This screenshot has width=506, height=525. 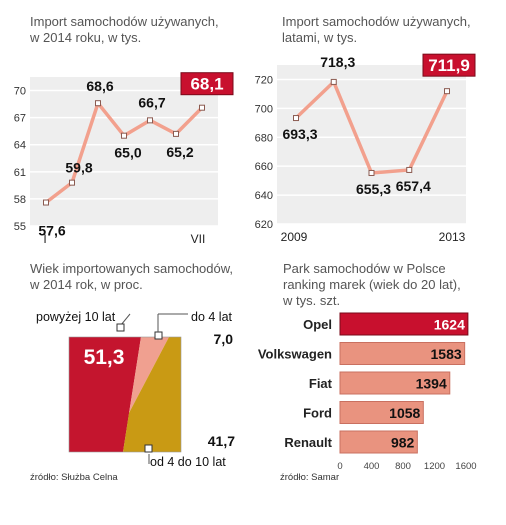 What do you see at coordinates (413, 186) in the screenshot?
I see `data-label: 657,4` at bounding box center [413, 186].